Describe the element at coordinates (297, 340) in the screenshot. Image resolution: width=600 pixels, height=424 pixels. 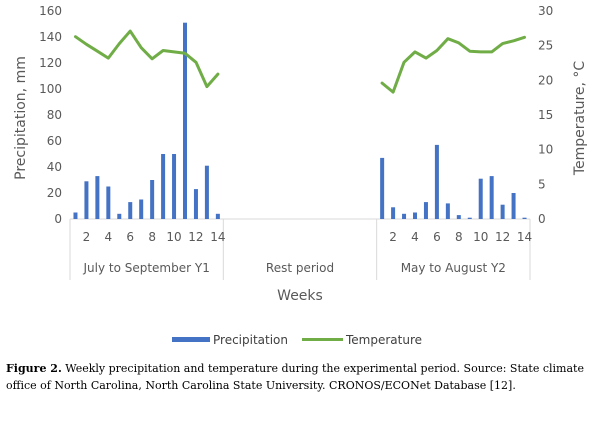
I see `legend: Precipitation Temperature` at that location.